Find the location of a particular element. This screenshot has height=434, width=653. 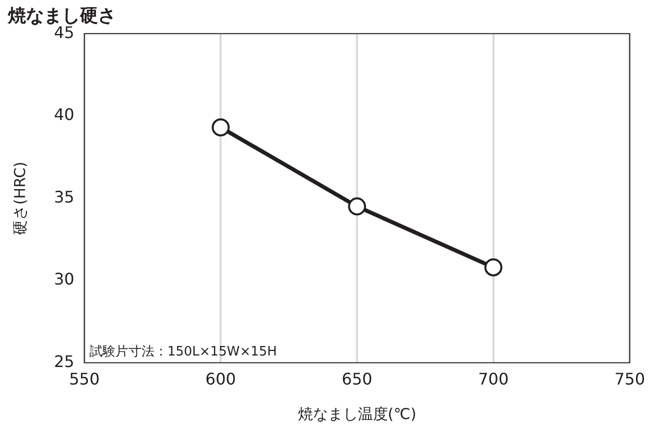

x-tick-label: 550 is located at coordinates (84, 379).